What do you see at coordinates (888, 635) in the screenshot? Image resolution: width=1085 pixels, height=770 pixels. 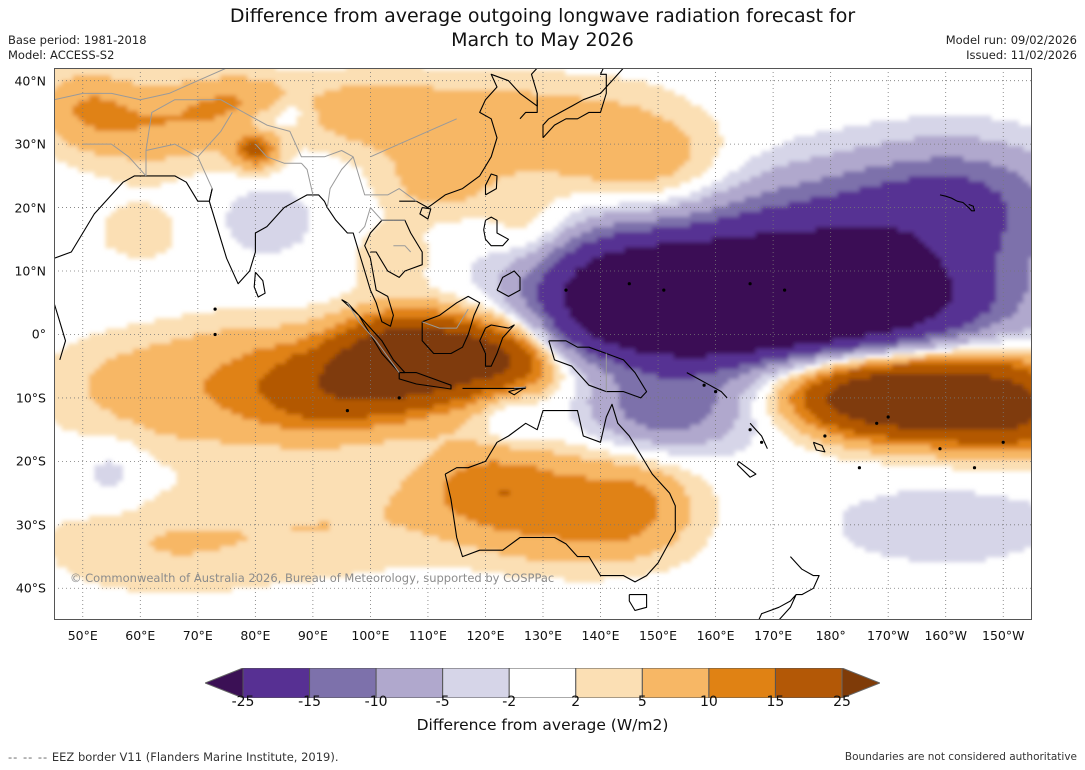 I see `lon-tick-170W: 170°W` at bounding box center [888, 635].